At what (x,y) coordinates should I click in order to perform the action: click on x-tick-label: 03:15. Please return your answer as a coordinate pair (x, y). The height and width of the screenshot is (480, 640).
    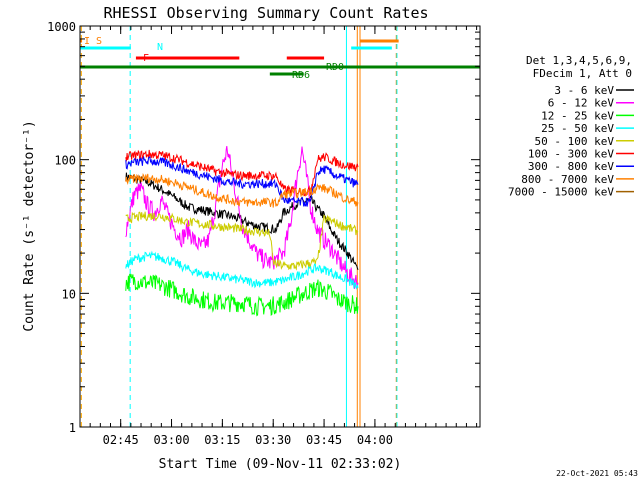
    Looking at the image, I should click on (222, 440).